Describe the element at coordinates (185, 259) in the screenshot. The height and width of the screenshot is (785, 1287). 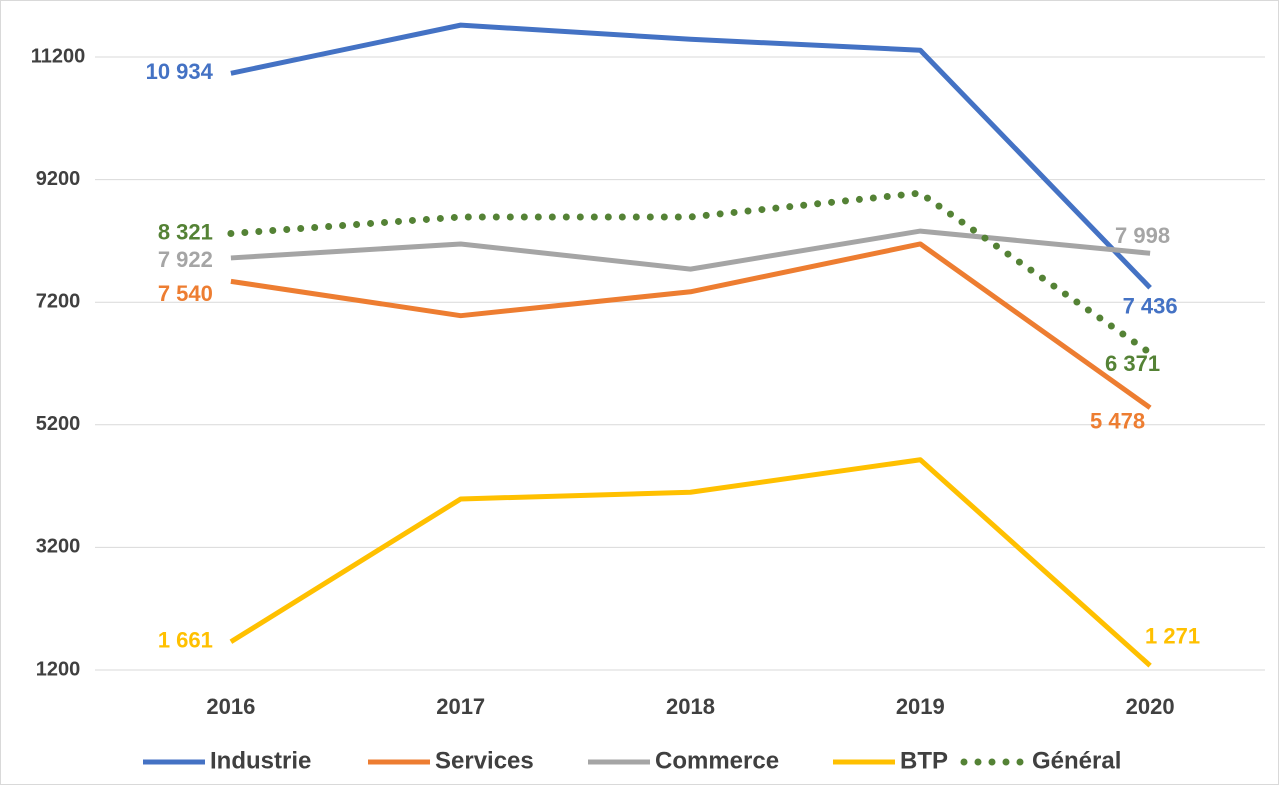
I see `data-label: 7 922` at that location.